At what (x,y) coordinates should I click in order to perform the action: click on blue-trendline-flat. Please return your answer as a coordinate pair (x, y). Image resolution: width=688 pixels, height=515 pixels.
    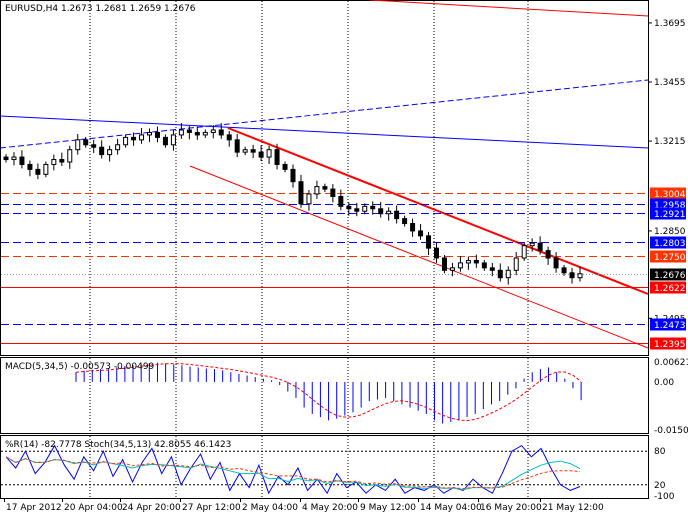
    Looking at the image, I should click on (324, 132).